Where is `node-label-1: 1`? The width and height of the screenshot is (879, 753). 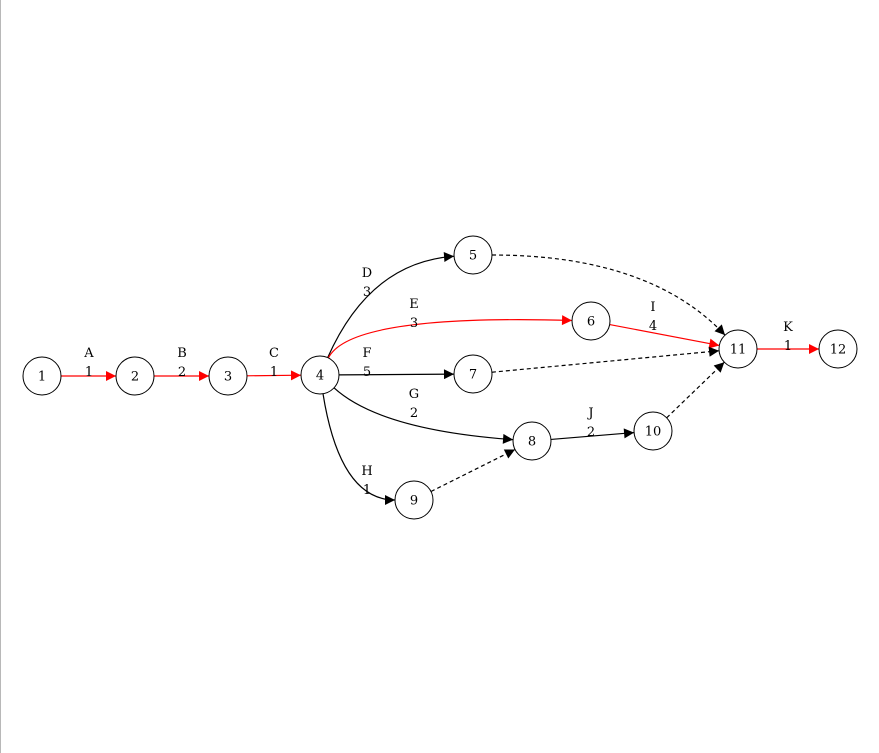
node-label-1: 1 is located at coordinates (42, 377).